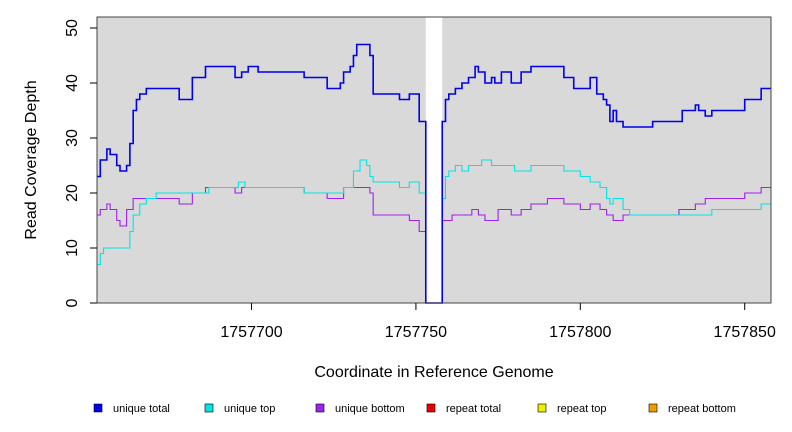 This screenshot has height=432, width=792. I want to click on y-tick-label: 20, so click(72, 193).